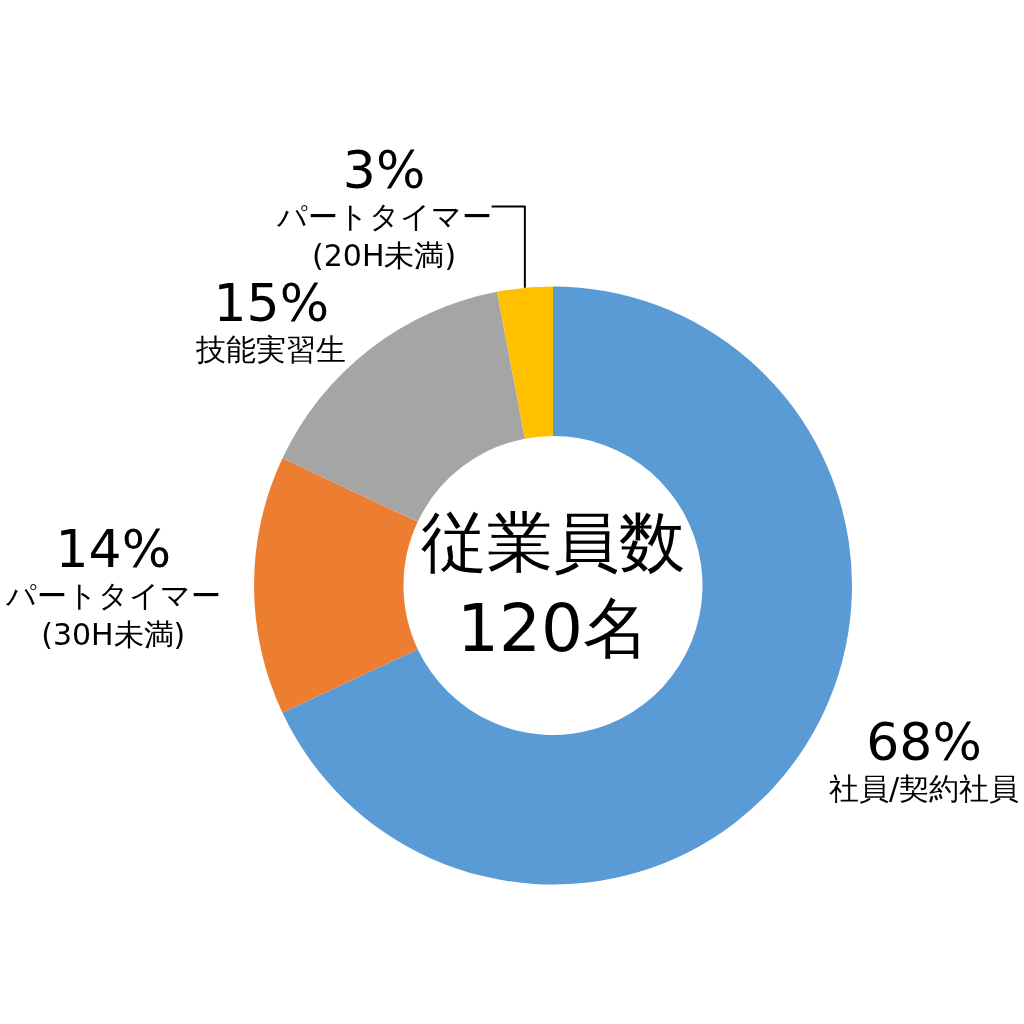  I want to click on data-label: 3%, so click(384, 169).